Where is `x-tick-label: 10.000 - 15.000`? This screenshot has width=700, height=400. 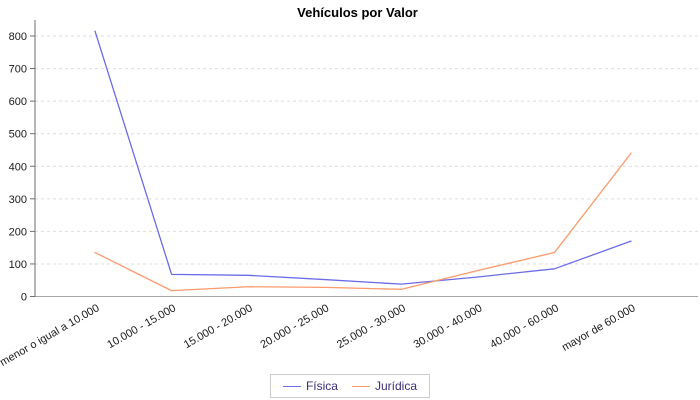 x-tick-label: 10.000 - 15.000 is located at coordinates (141, 326).